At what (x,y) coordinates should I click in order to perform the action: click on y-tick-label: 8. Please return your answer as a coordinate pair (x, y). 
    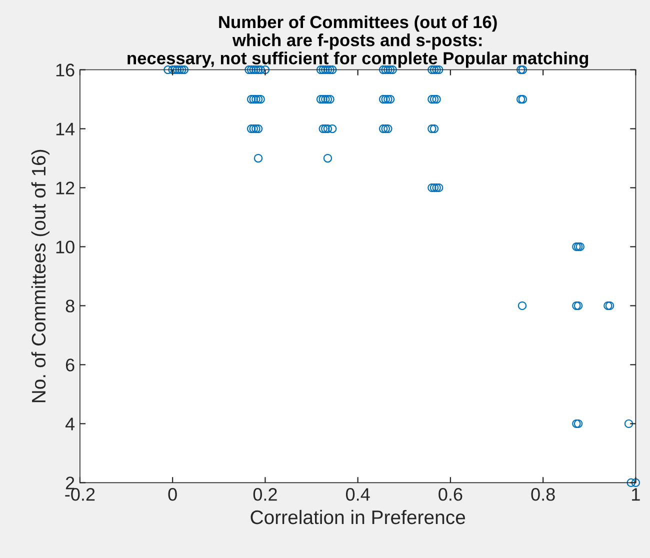
    Looking at the image, I should click on (70, 306).